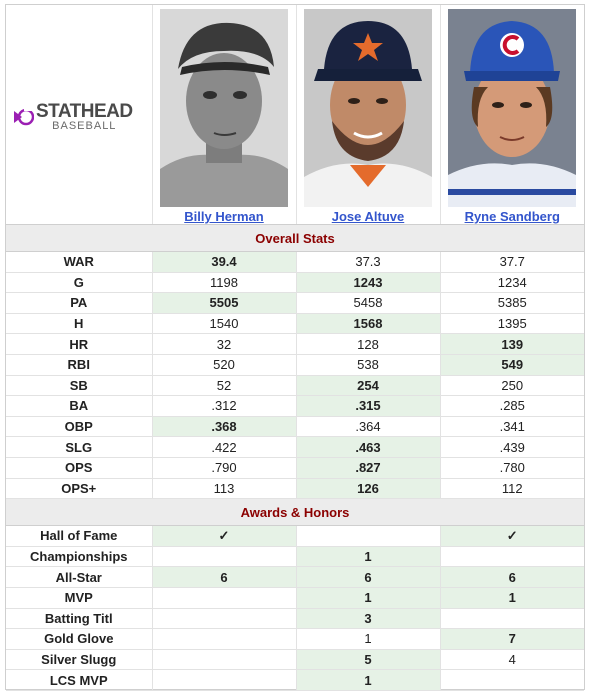  What do you see at coordinates (79, 447) in the screenshot?
I see `stat-label: SLG` at bounding box center [79, 447].